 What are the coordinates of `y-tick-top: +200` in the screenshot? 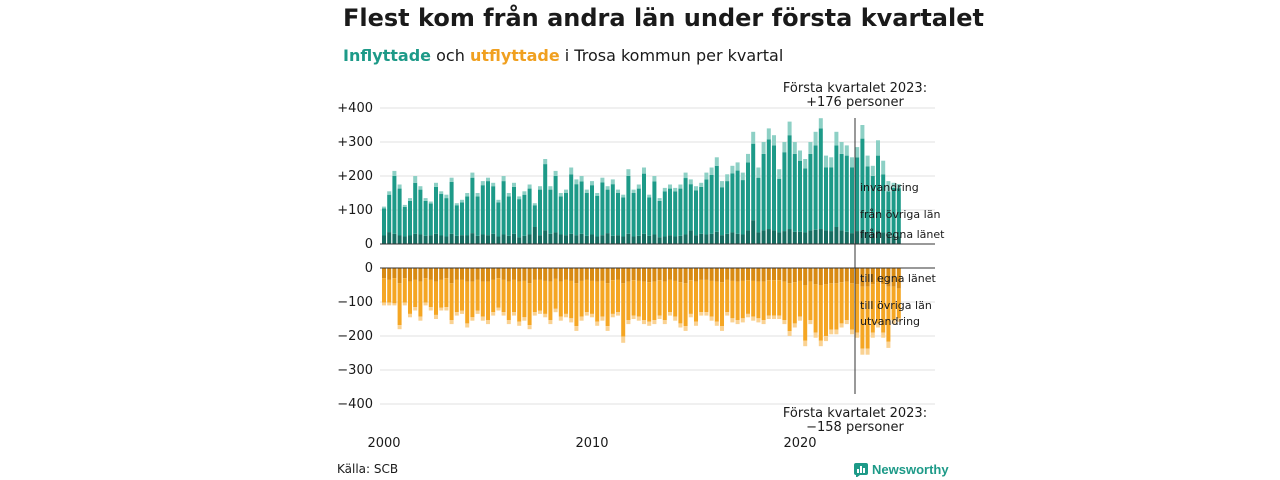 It's located at (355, 176).